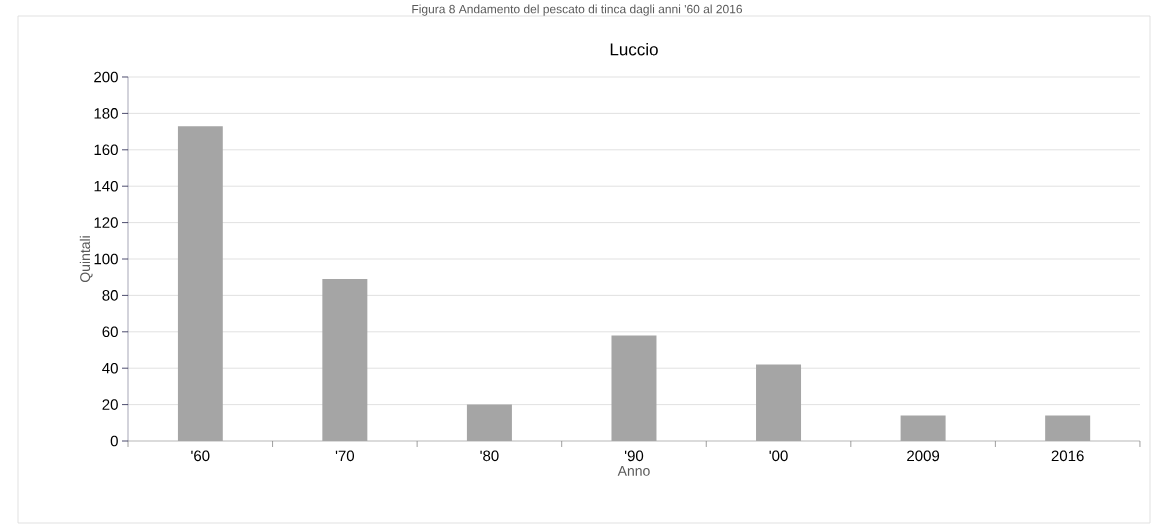  Describe the element at coordinates (489, 456) in the screenshot. I see `x-tick-label: '80` at that location.